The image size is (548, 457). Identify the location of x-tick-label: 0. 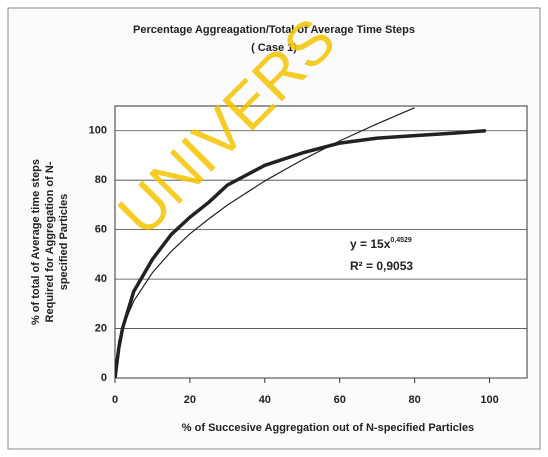
(115, 400).